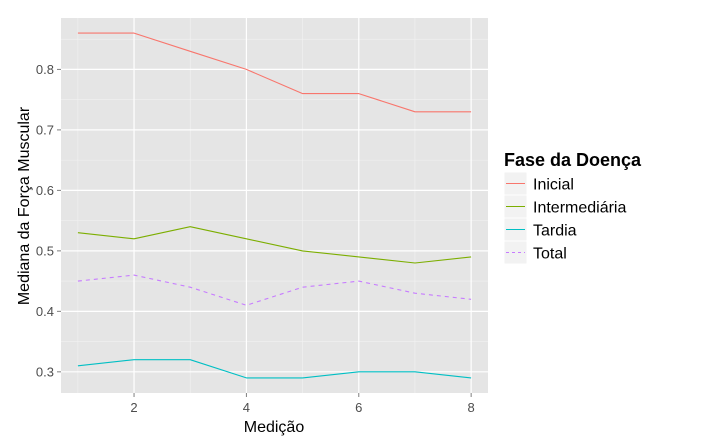 This screenshot has height=446, width=705. Describe the element at coordinates (45, 311) in the screenshot. I see `y-tick-label: 0.4` at that location.